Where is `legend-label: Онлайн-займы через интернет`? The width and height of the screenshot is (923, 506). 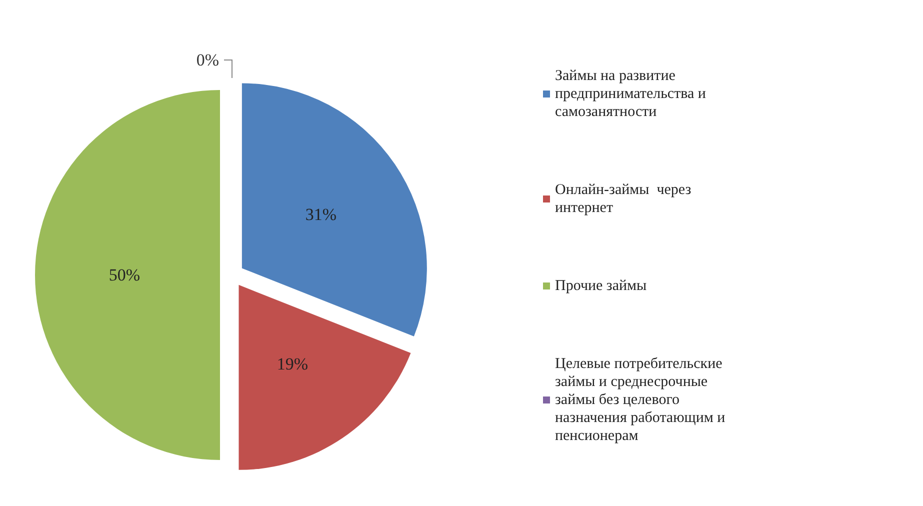
legend-label: Онлайн-займы через интернет is located at coordinates (625, 199).